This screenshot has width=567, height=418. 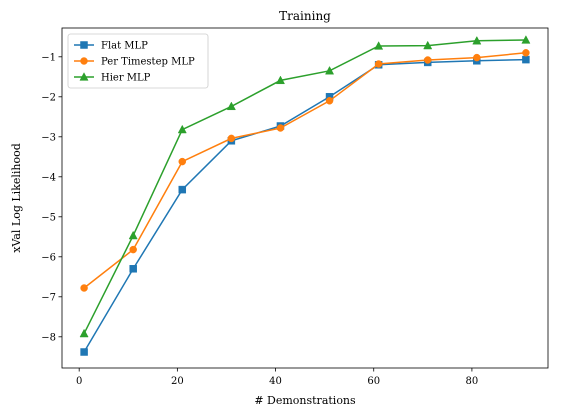 I want to click on y-tick-label: −2, so click(x=48, y=97).